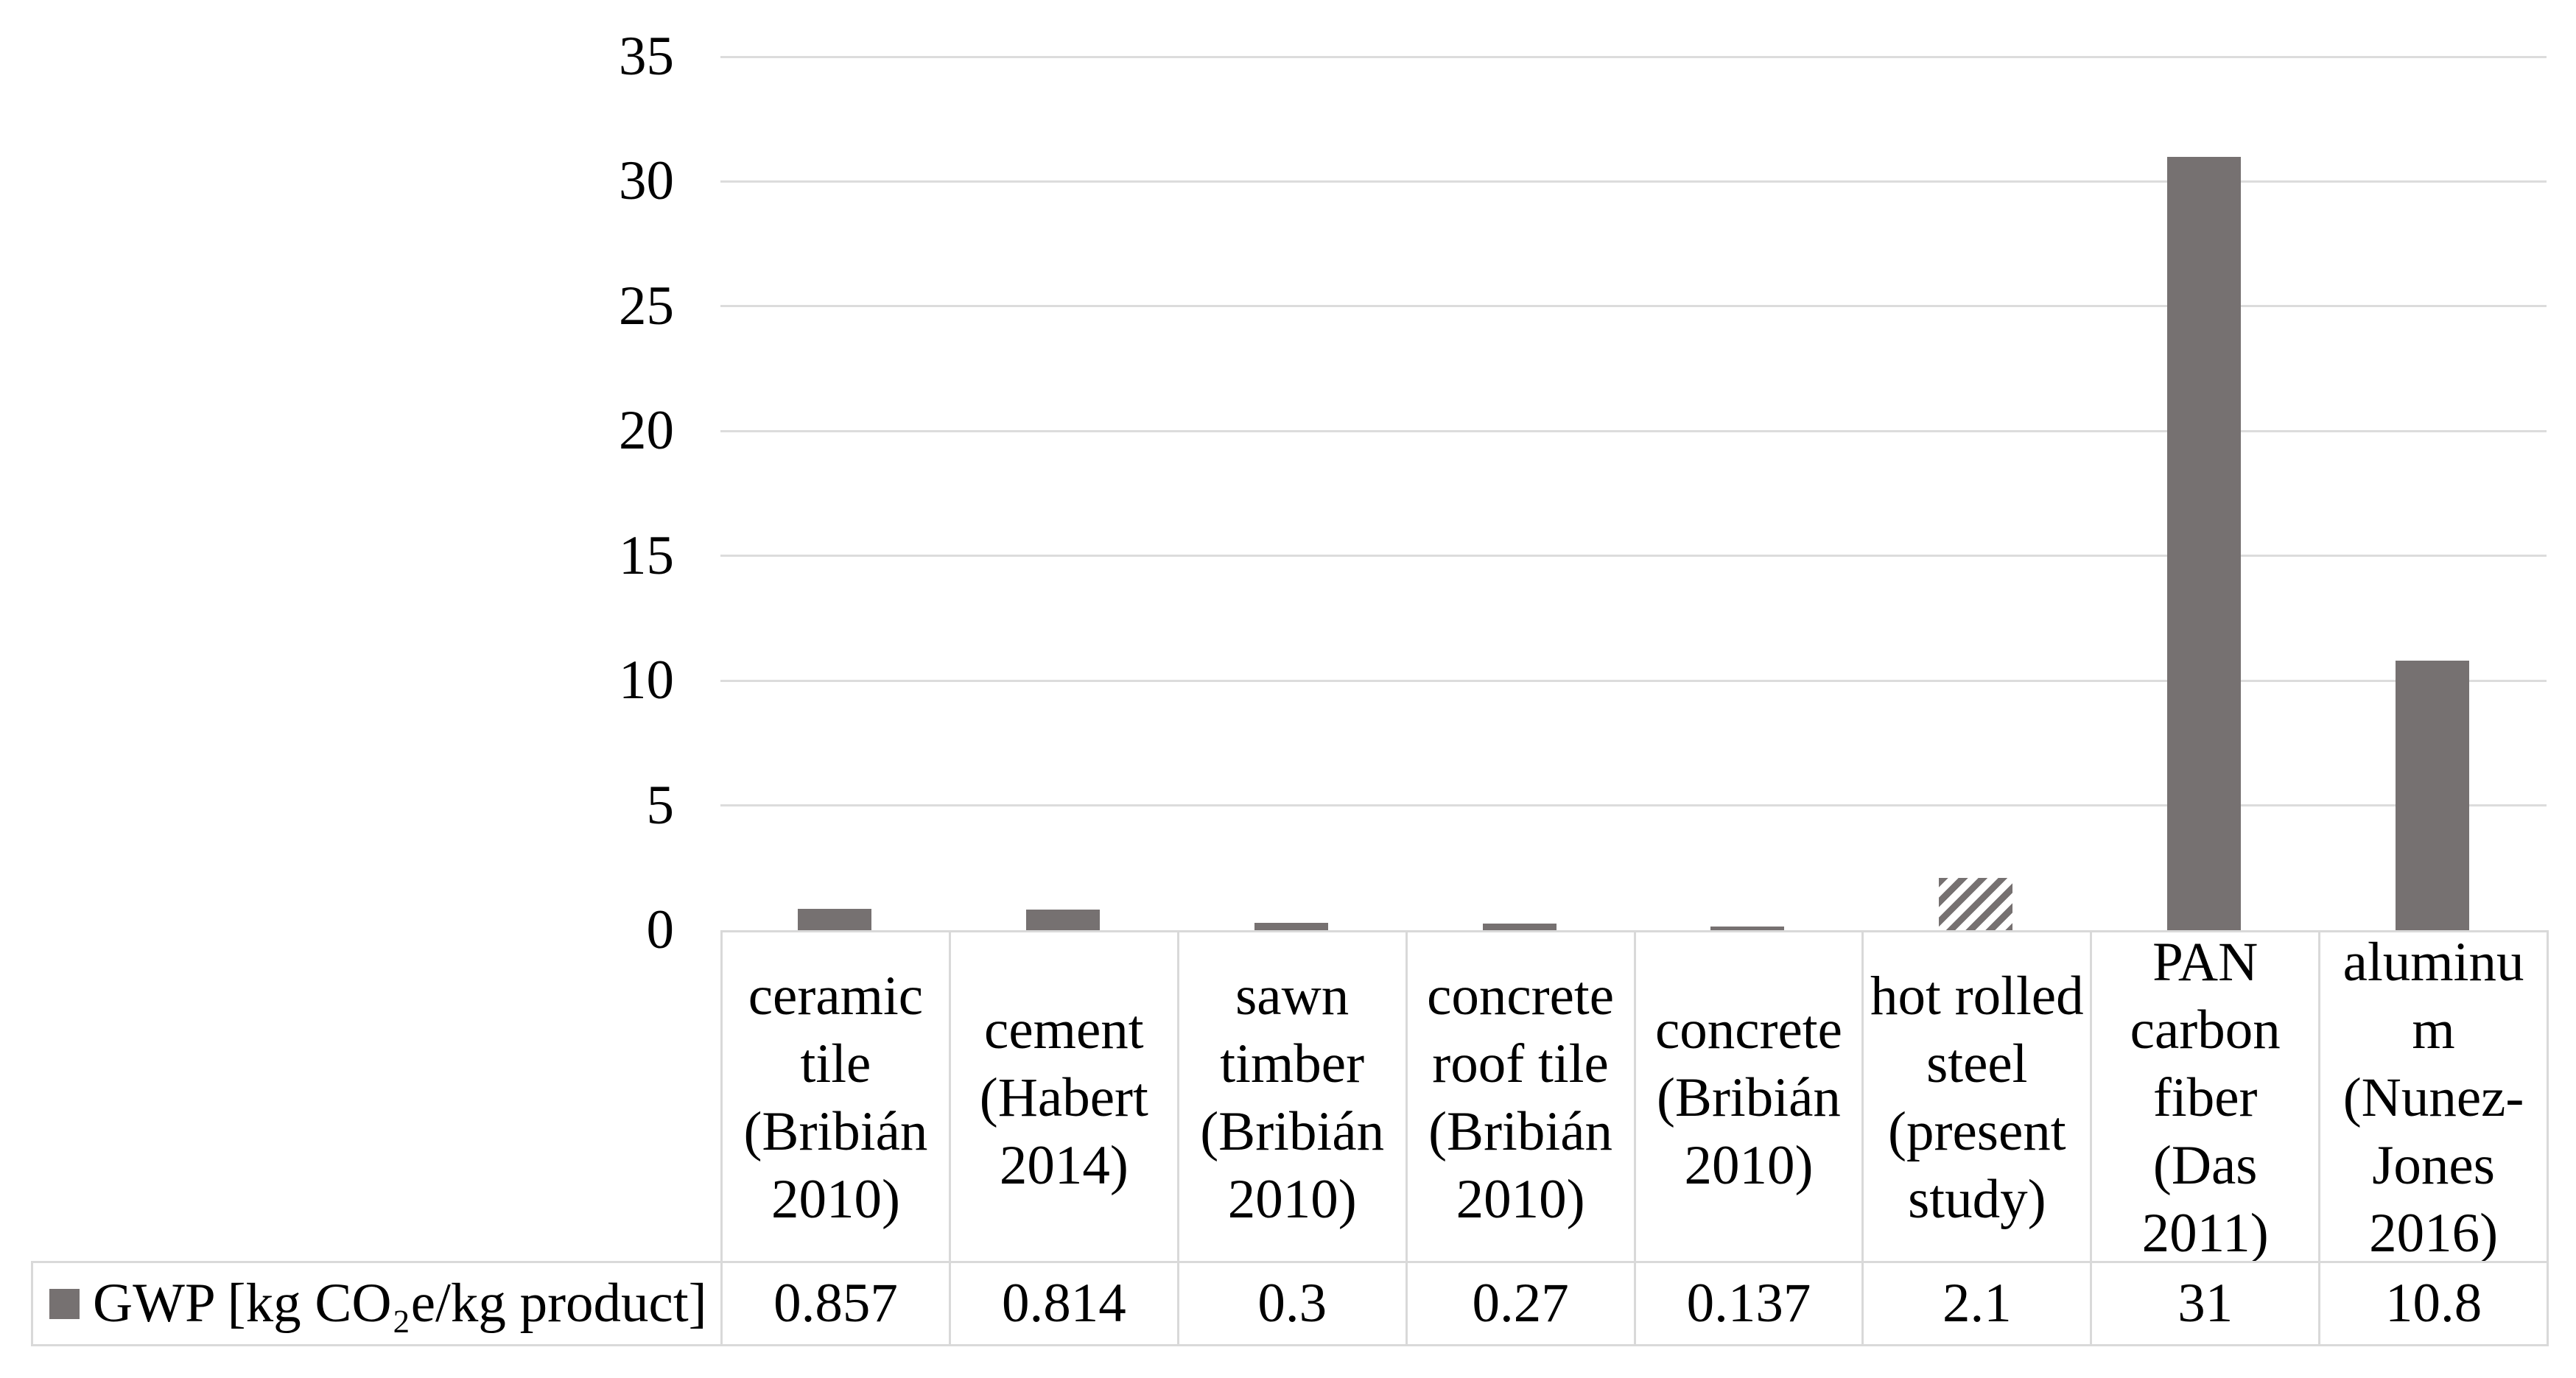 The width and height of the screenshot is (2576, 1378). I want to click on y-tick-label: 20, so click(646, 431).